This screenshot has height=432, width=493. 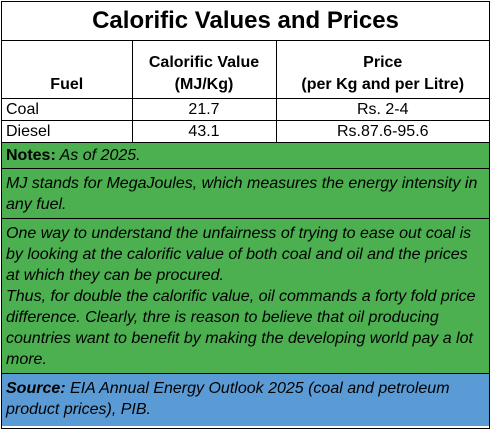 I want to click on table-row: Diesel 43.1 Rs.87.6-95.6, so click(x=245, y=131).